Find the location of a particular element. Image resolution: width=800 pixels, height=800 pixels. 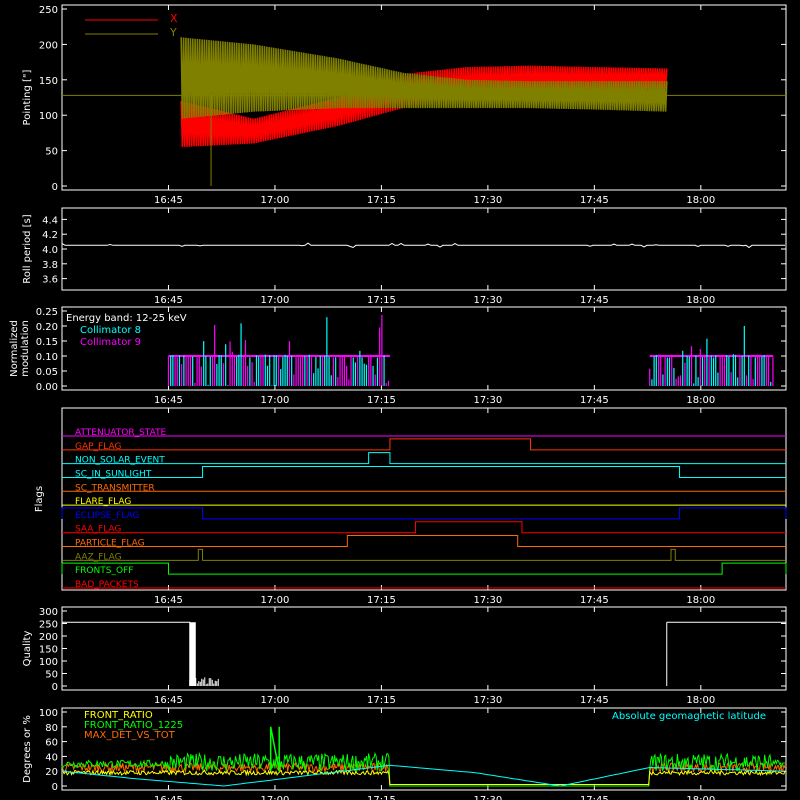

front-ratio-1225-line is located at coordinates (423, 769).